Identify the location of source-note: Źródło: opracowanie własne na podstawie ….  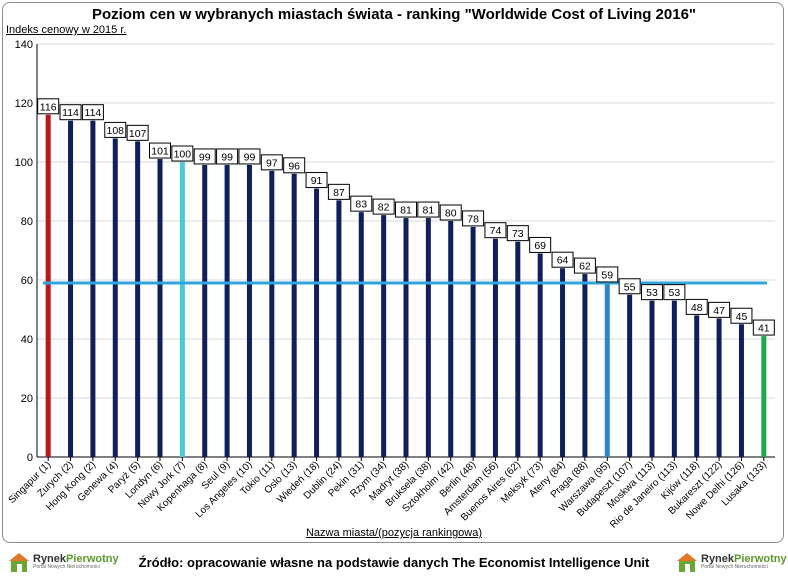
(394, 562).